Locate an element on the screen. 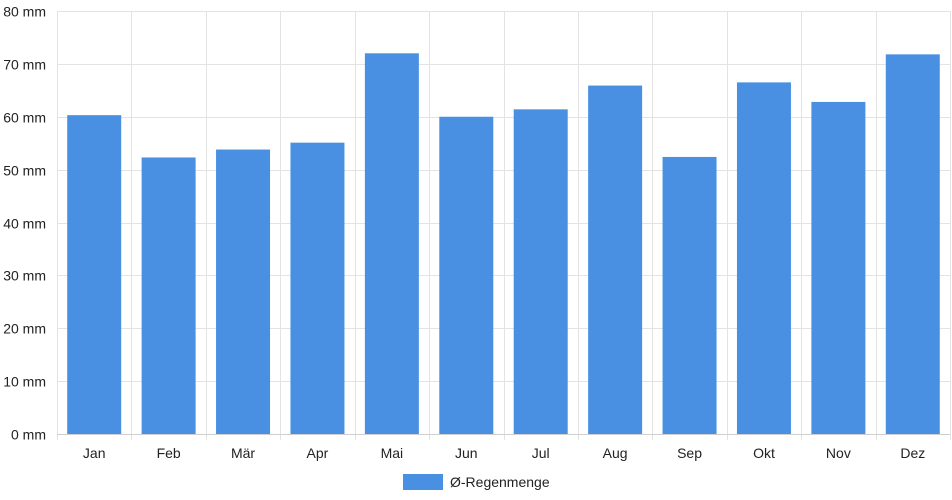 Image resolution: width=952 pixels, height=500 pixels. x-tick-label: Nov is located at coordinates (838, 453).